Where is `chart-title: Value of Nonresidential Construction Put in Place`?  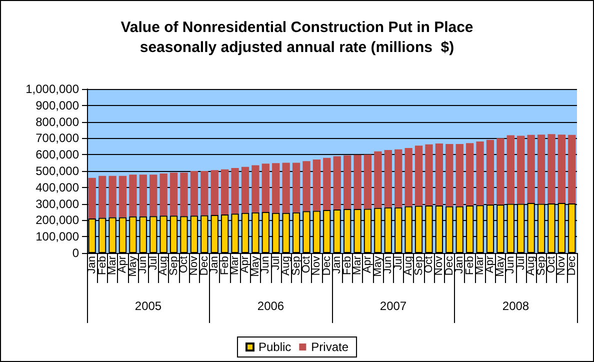
chart-title: Value of Nonresidential Construction Put in Place is located at coordinates (297, 27).